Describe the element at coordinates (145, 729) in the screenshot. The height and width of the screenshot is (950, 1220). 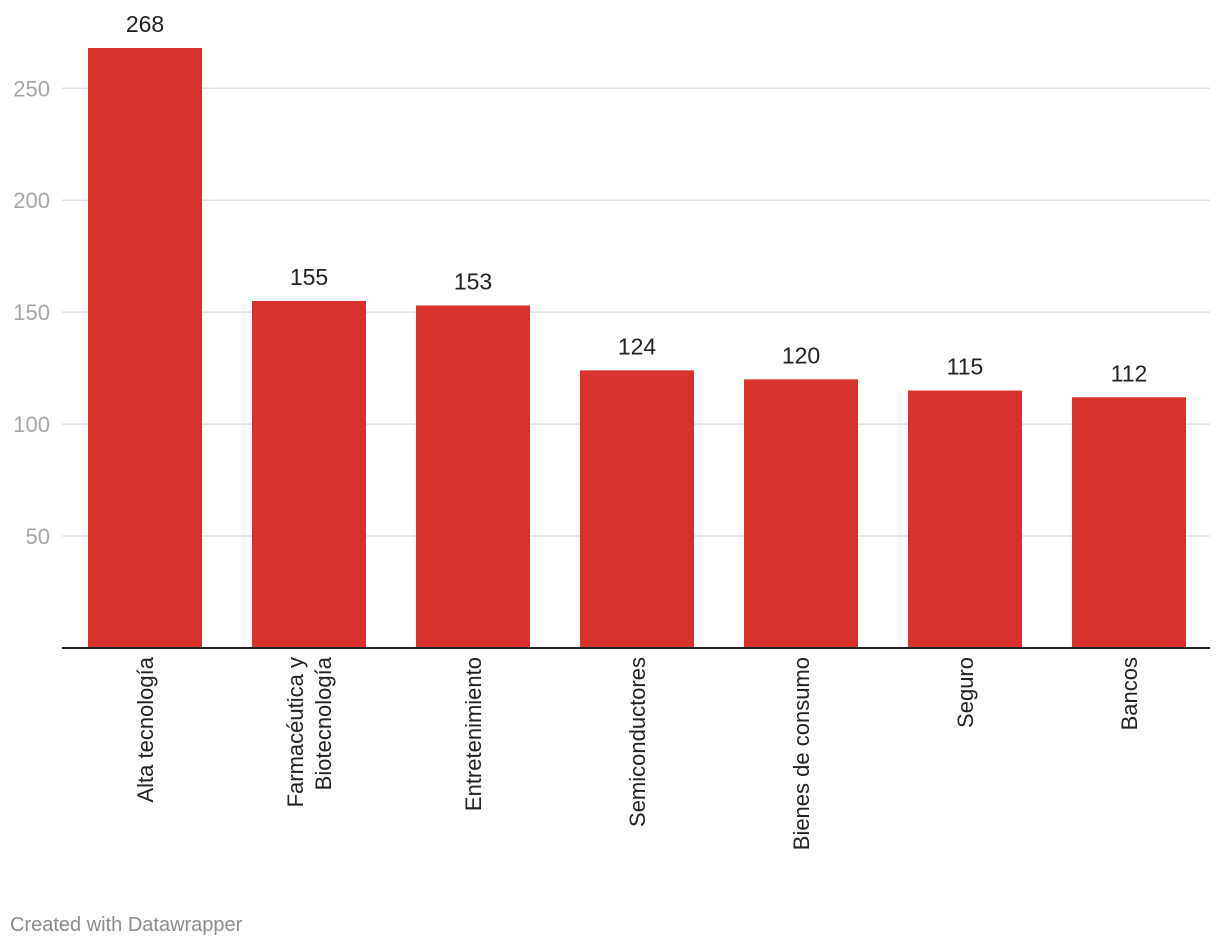
I see `category-label: Alta tecnología` at that location.